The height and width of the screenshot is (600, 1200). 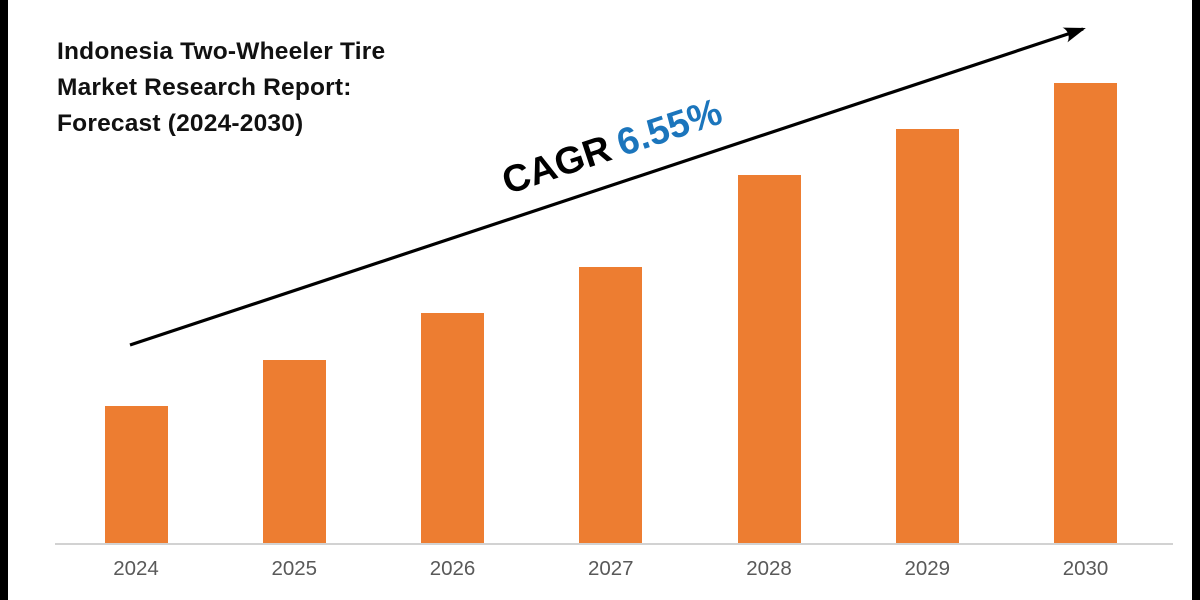 What do you see at coordinates (294, 568) in the screenshot?
I see `x-axis-label-2025: 2025` at bounding box center [294, 568].